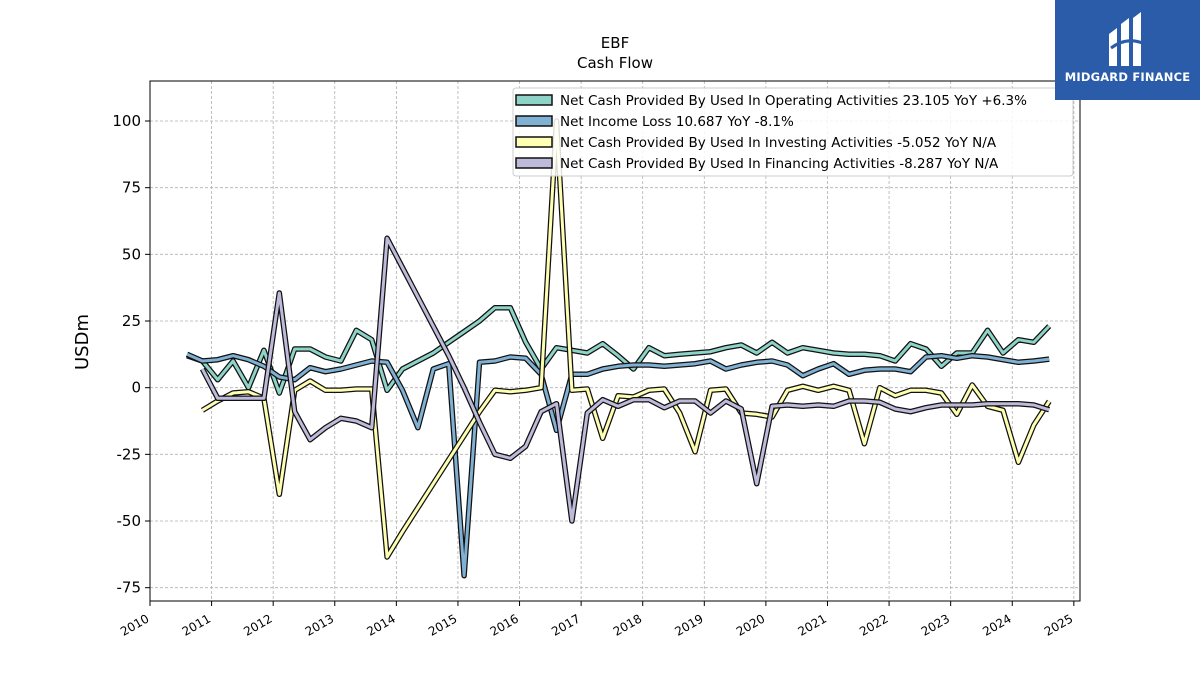  Describe the element at coordinates (131, 254) in the screenshot. I see `y-tick-label: 50` at that location.